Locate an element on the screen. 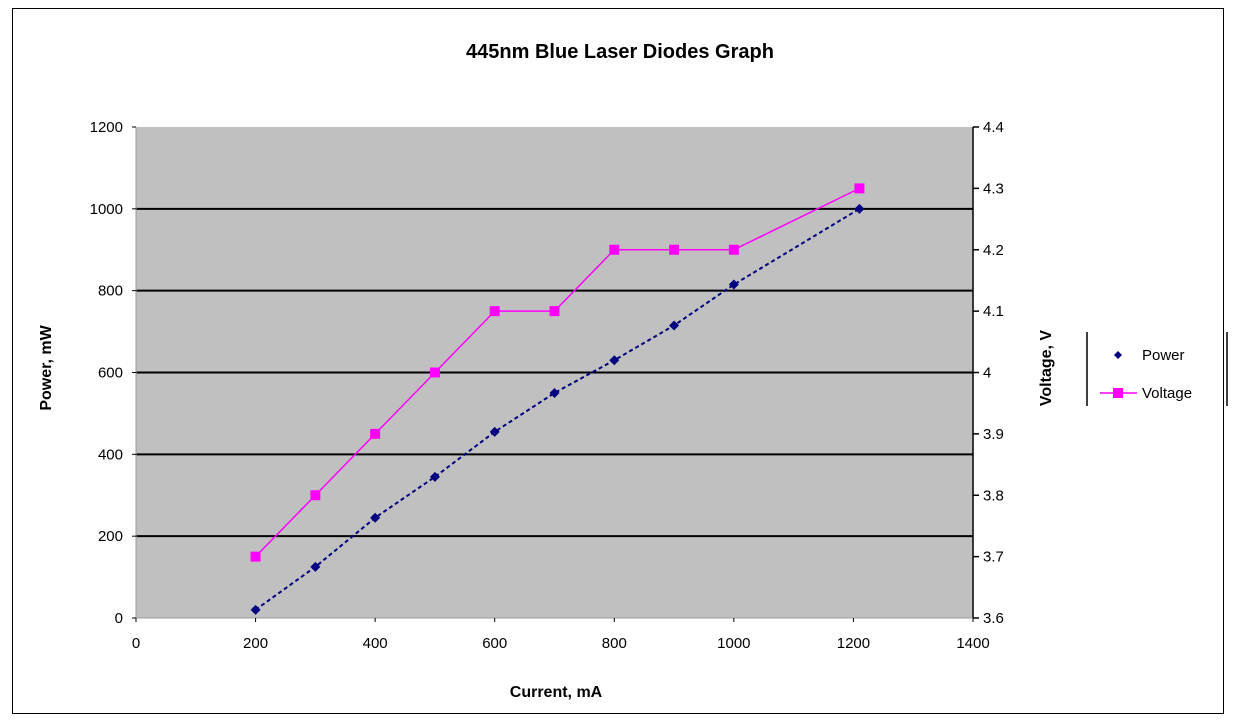 Image resolution: width=1238 pixels, height=723 pixels. y2-tick-label: 3.7 is located at coordinates (993, 557).